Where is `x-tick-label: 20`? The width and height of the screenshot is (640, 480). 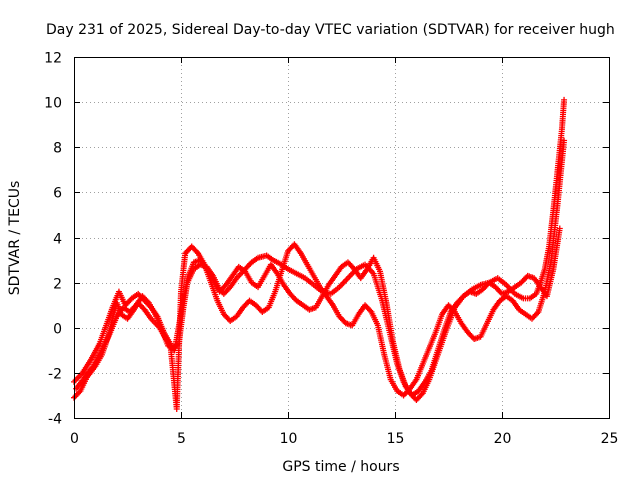
x-tick-label: 20 is located at coordinates (503, 439).